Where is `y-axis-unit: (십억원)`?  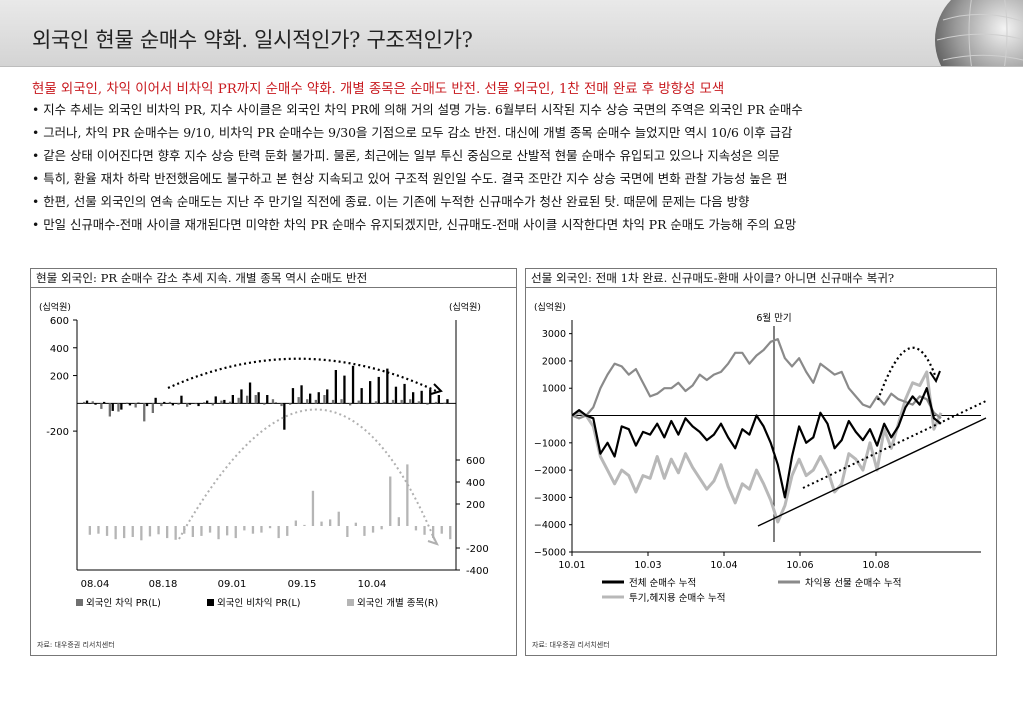 y-axis-unit: (십억원) is located at coordinates (550, 307).